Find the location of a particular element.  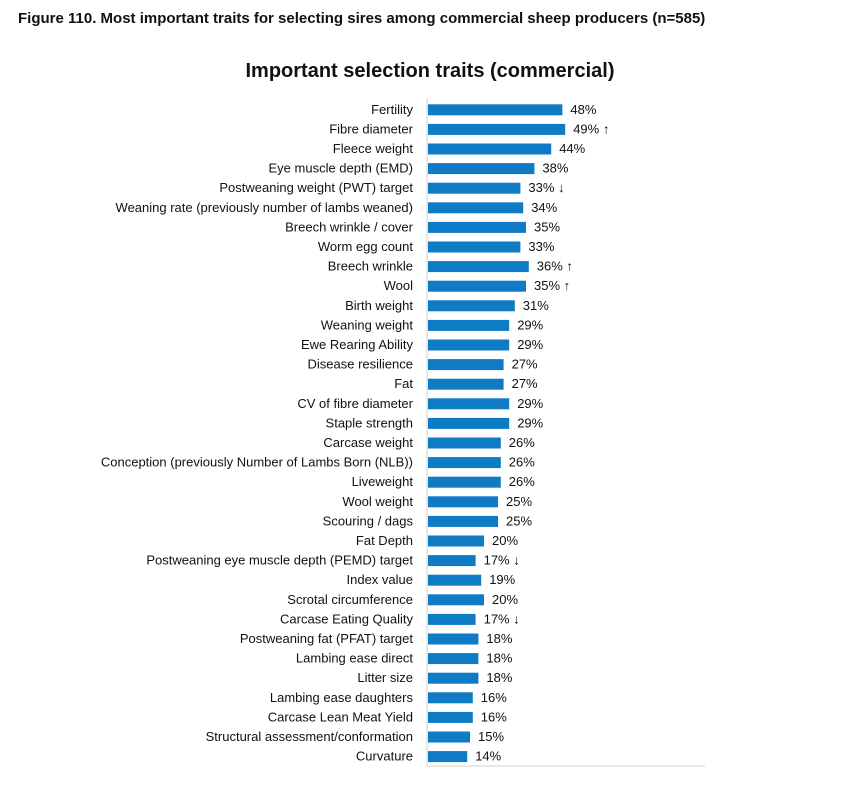

category-label: Breech wrinkle is located at coordinates (370, 266).